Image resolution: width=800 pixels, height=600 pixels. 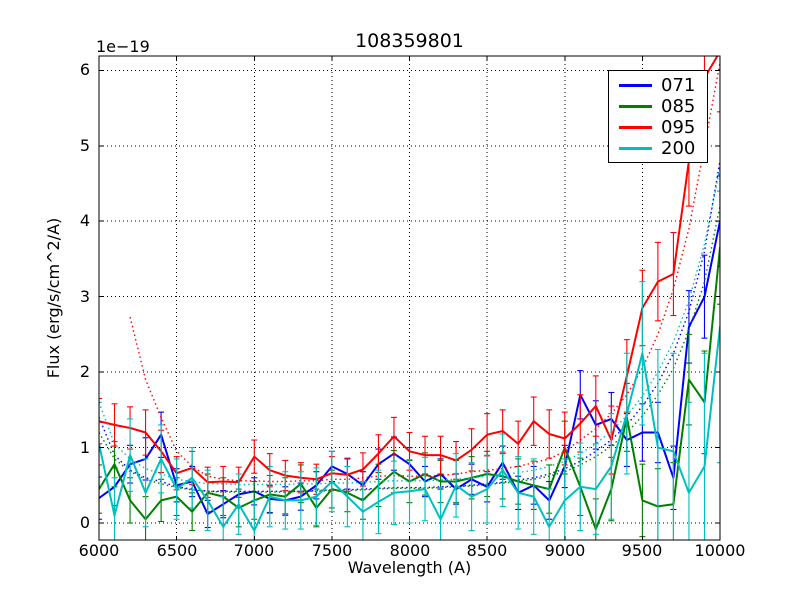 I want to click on legend-label: 200, so click(x=678, y=148).